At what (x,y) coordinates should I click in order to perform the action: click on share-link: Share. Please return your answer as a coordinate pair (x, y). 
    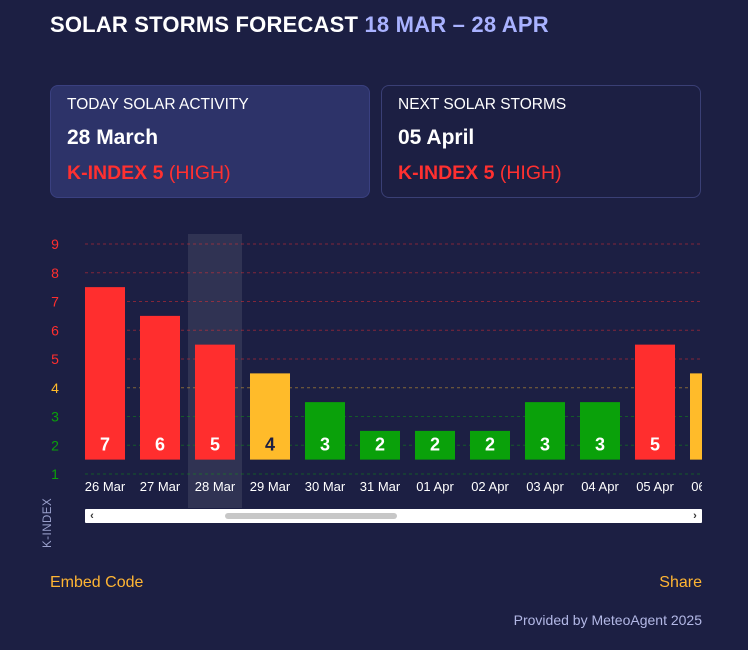
    Looking at the image, I should click on (680, 582).